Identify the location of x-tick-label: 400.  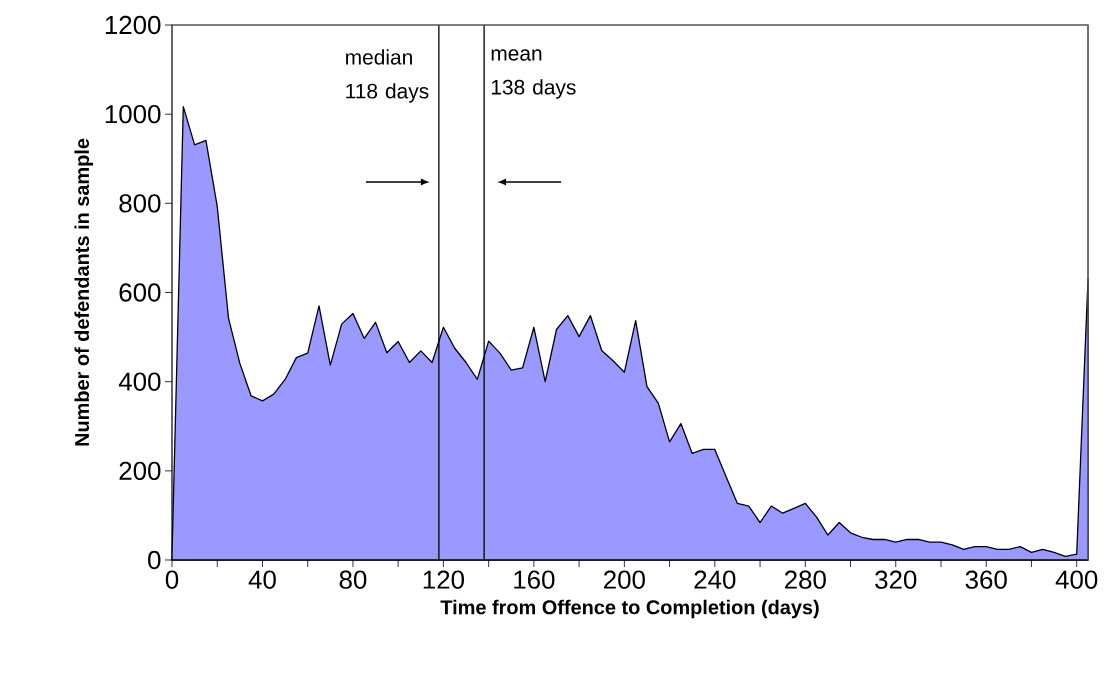
(1076, 579).